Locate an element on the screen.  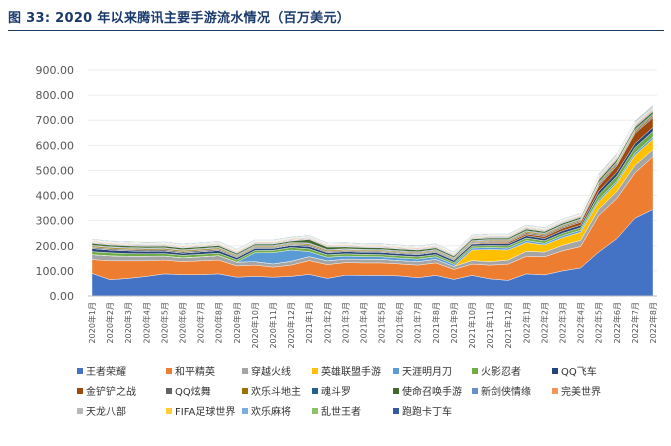
legend-label: QQ炫舞 is located at coordinates (193, 391).